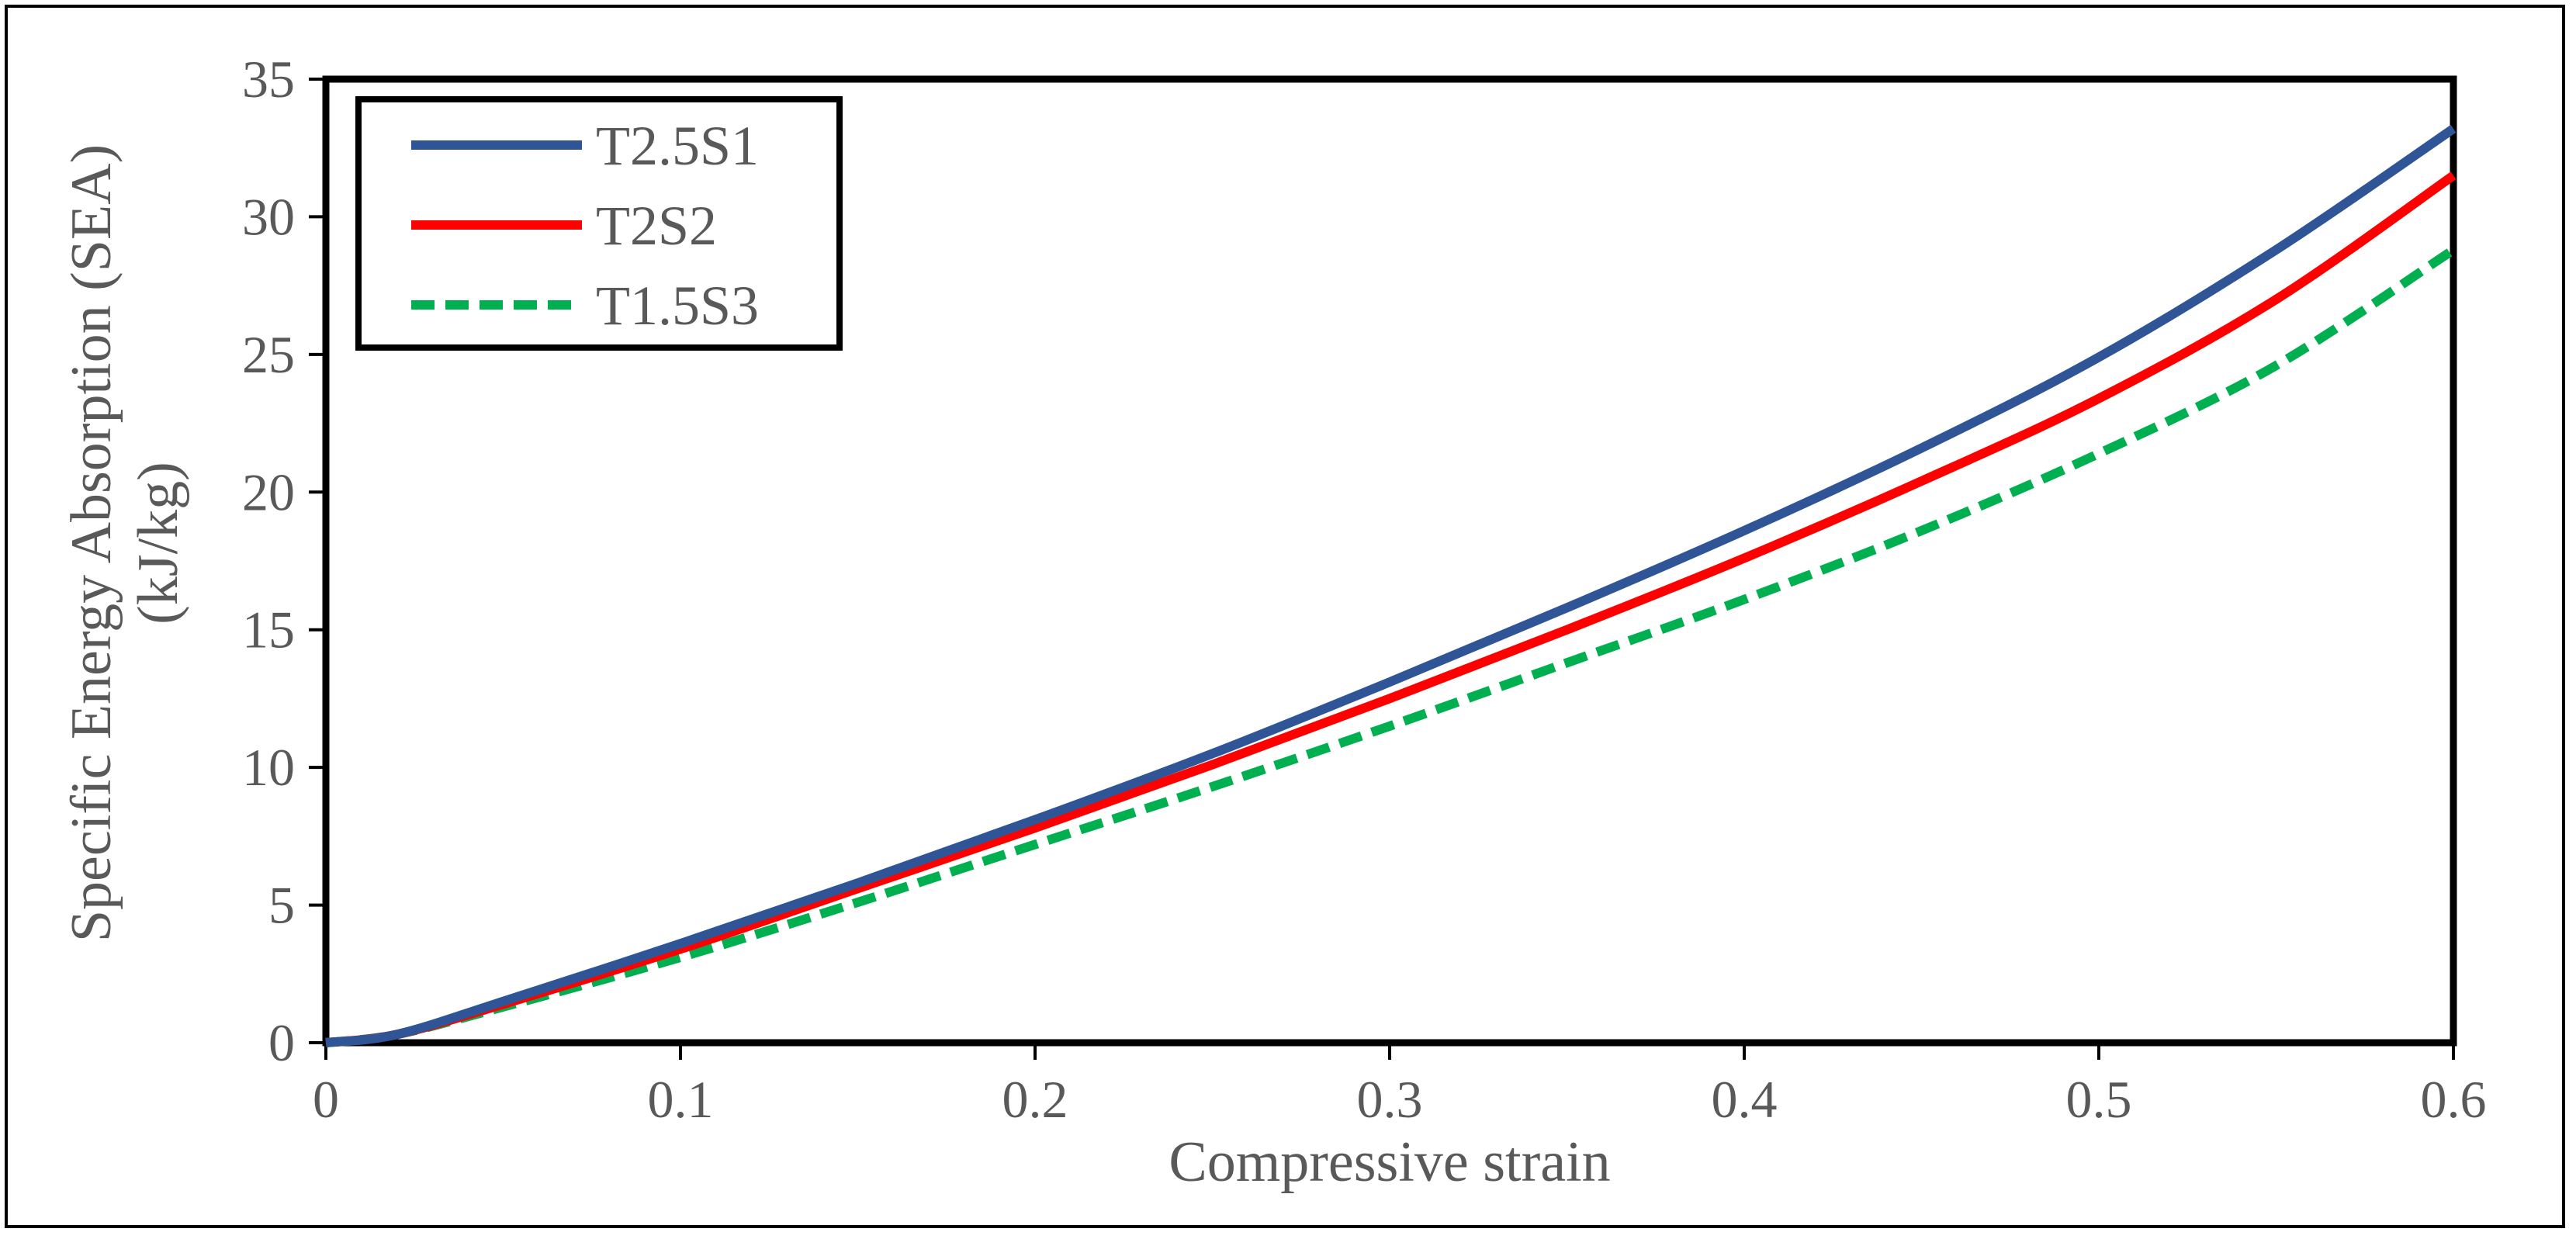  Describe the element at coordinates (326, 1099) in the screenshot. I see `x-tick-label: 0` at that location.